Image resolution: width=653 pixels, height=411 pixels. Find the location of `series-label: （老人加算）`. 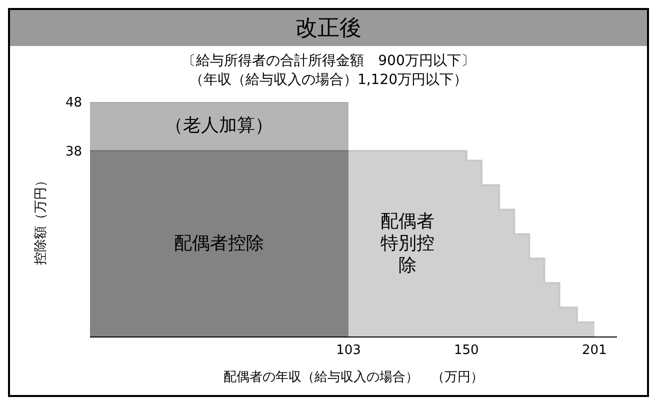

series-label: （老人加算） is located at coordinates (219, 126).